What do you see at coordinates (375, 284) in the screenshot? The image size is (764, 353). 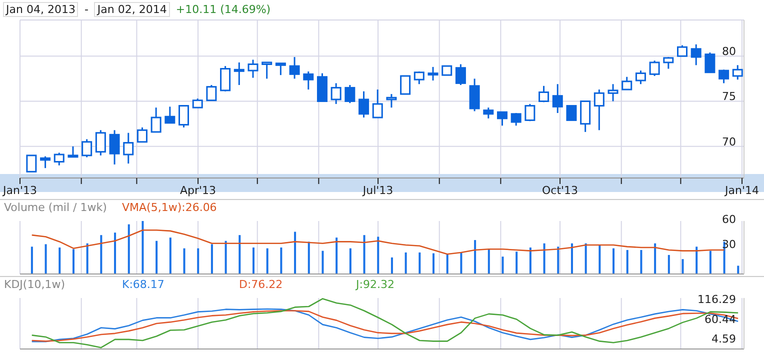 I see `series-label: J:92.32` at bounding box center [375, 284].